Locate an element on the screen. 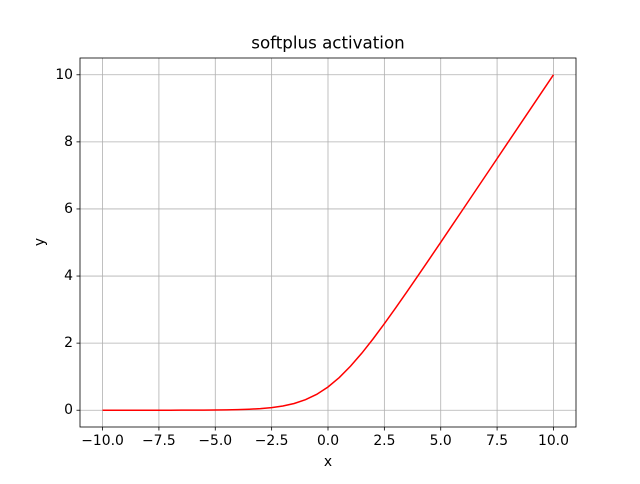 This screenshot has width=640, height=484. y-tick-label: 4 is located at coordinates (68, 276).